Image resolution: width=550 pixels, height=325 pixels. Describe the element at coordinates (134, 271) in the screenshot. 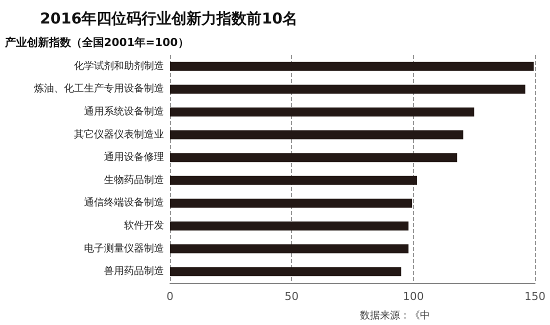

I see `y-tick-label: 兽用药品制造` at that location.